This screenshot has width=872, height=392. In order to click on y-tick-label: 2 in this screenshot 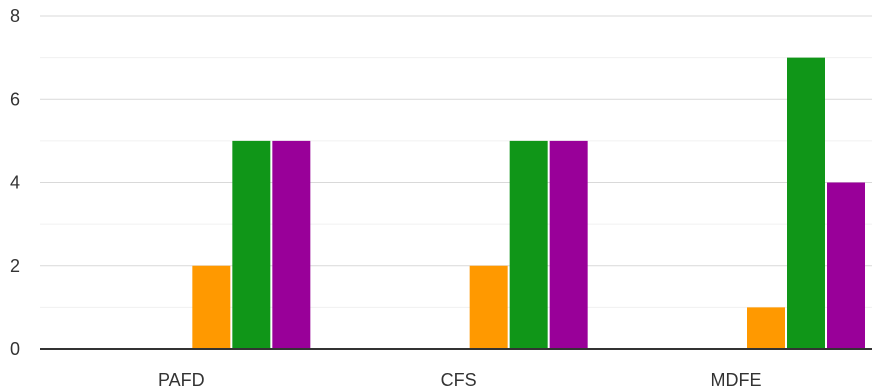, I will do `click(15, 266)`.